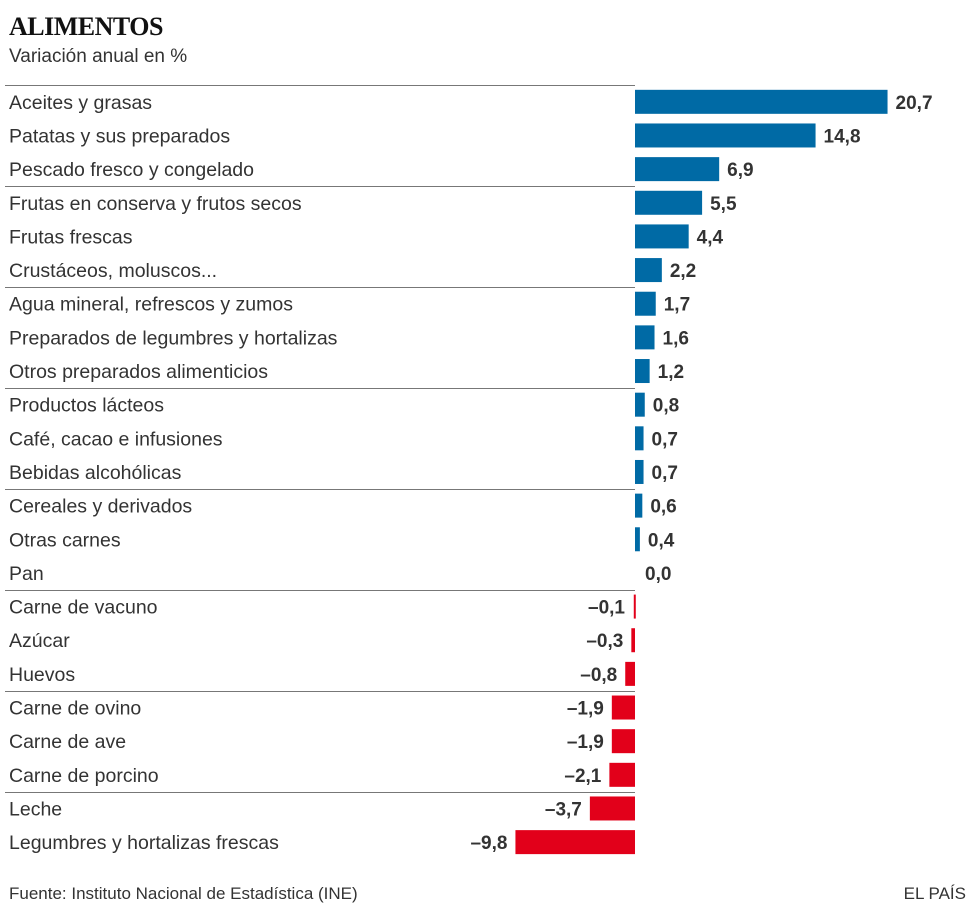  I want to click on category-label: Frutas en conserva y frutos secos, so click(155, 204).